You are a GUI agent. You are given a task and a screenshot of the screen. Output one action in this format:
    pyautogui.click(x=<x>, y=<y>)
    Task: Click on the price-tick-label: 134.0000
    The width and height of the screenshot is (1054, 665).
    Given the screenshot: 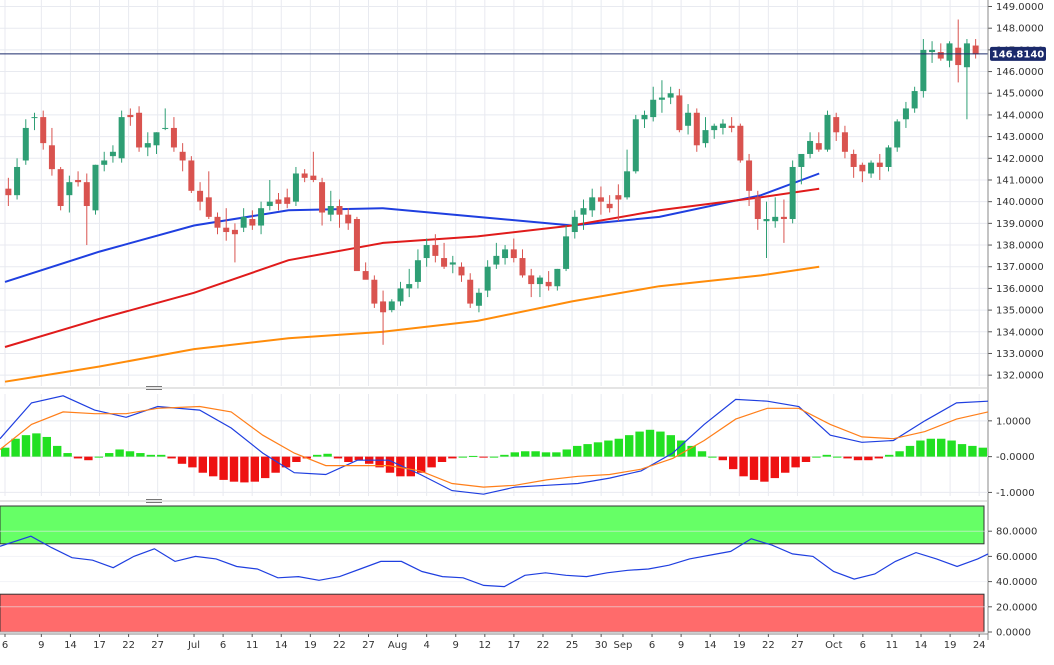 What is the action you would take?
    pyautogui.click(x=1020, y=332)
    